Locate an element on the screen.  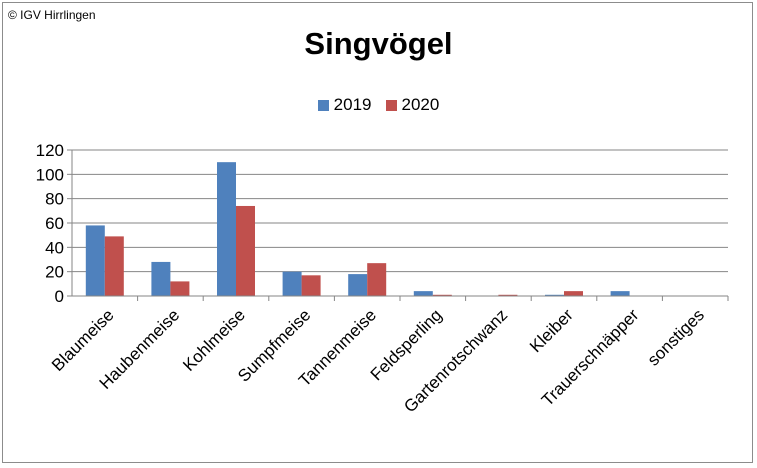
bar-2020-Kleiber is located at coordinates (573, 293).